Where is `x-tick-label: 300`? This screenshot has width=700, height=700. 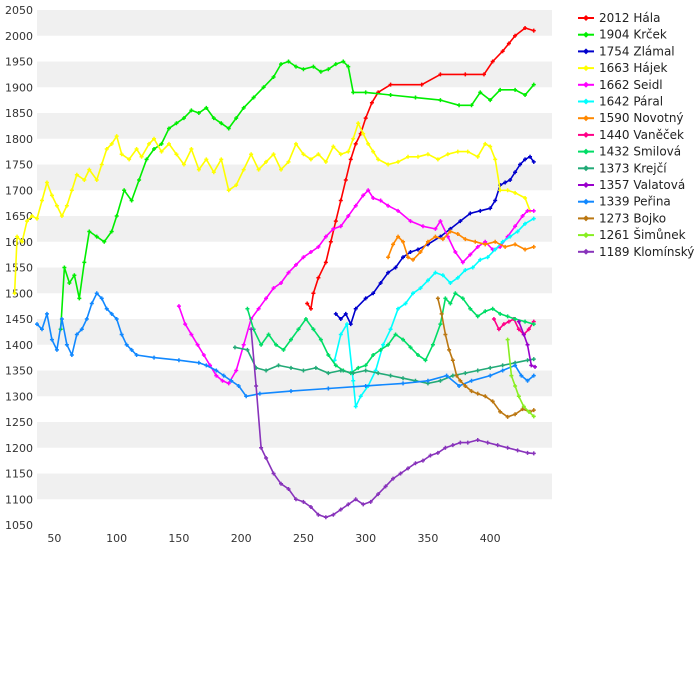 x-tick-label: 300 is located at coordinates (365, 538).